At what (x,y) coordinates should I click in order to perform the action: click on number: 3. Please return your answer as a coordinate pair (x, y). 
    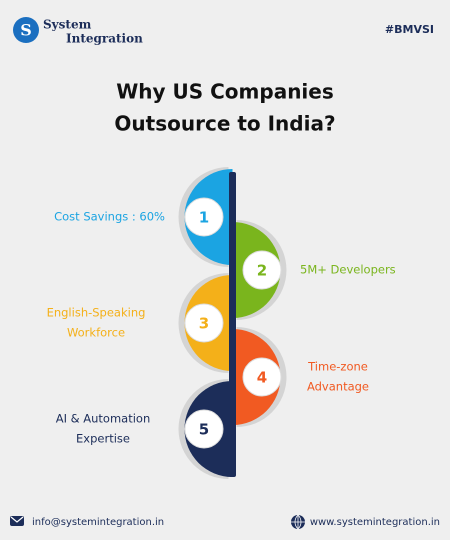
    Looking at the image, I should click on (204, 324).